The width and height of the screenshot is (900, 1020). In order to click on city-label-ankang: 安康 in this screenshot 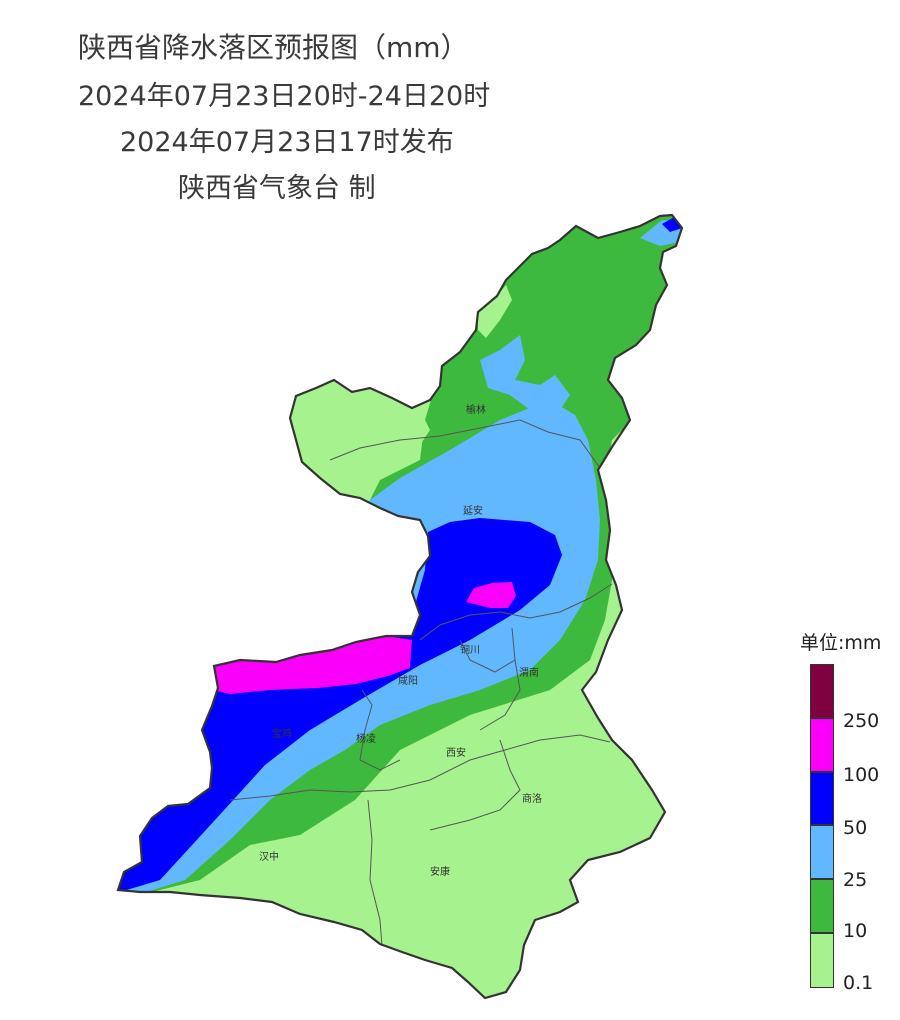, I will do `click(440, 871)`.